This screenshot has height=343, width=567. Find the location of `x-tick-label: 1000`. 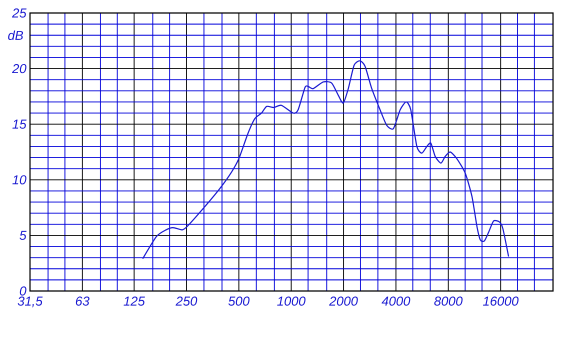

x-tick-label: 1000 is located at coordinates (291, 301).